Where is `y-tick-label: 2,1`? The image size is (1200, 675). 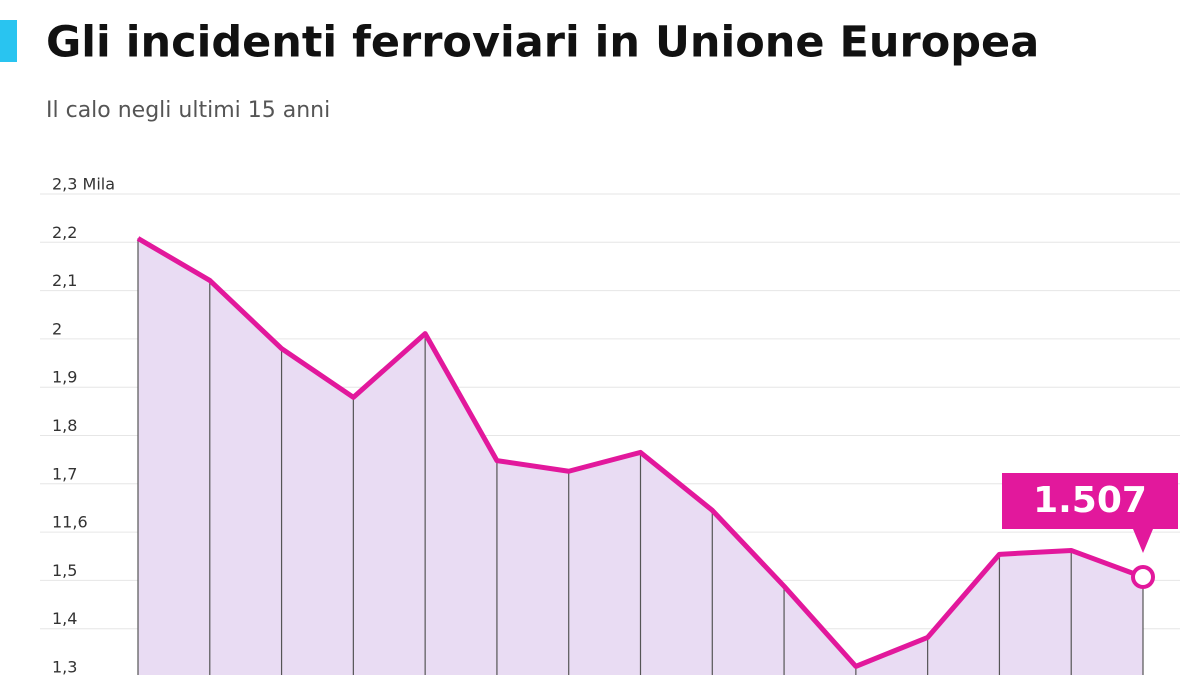
y-tick-label: 2,1 is located at coordinates (64, 280).